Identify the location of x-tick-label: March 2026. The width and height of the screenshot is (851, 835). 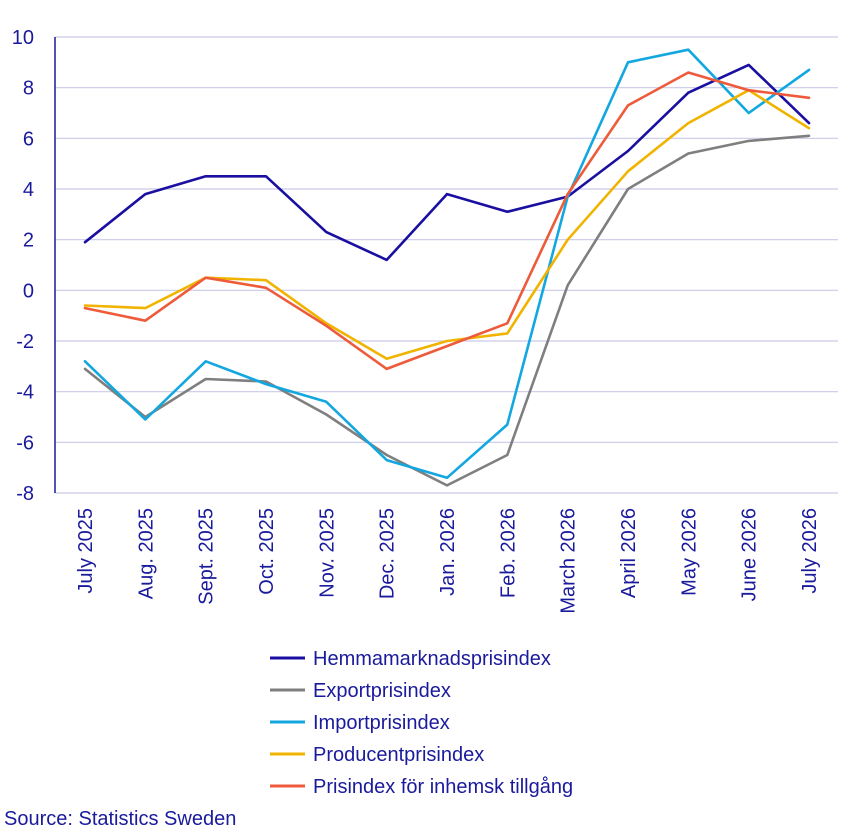
(569, 561).